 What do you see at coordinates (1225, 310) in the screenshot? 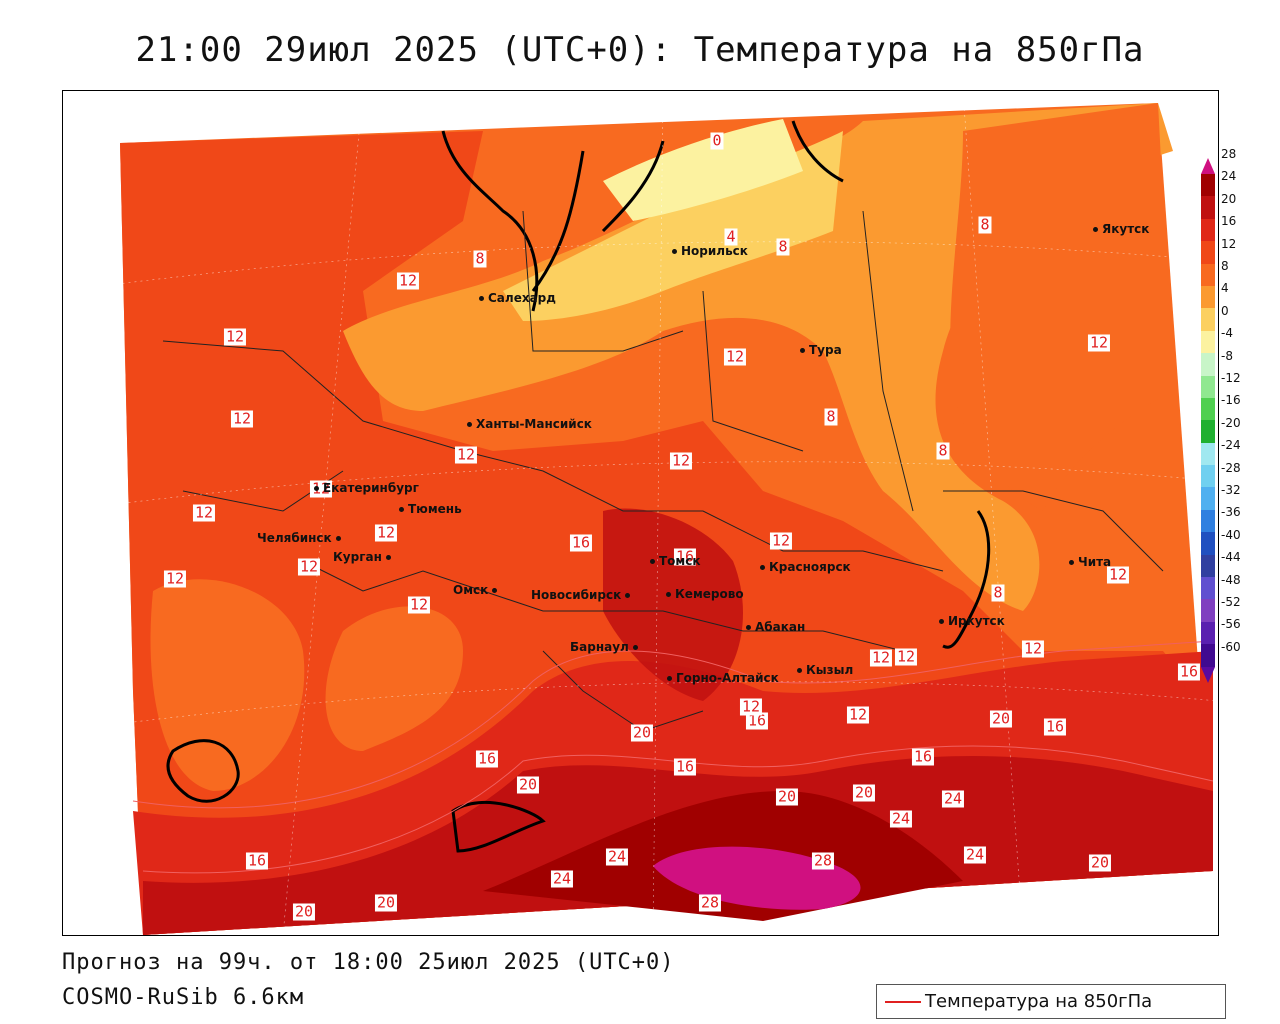
I see `colorbar-tick-label: 0` at bounding box center [1225, 310].